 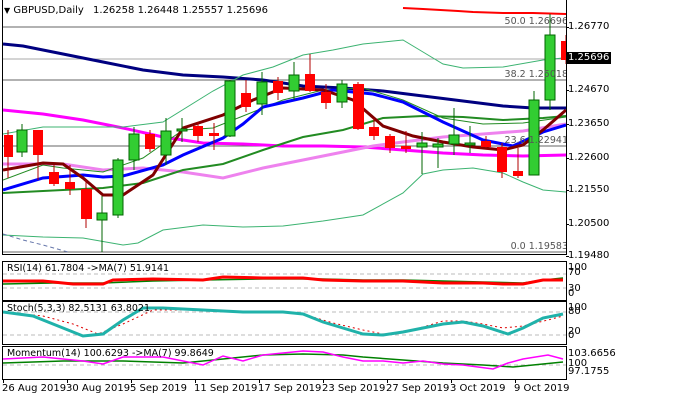 I want to click on price-tick: 1.24670, so click(x=589, y=89).